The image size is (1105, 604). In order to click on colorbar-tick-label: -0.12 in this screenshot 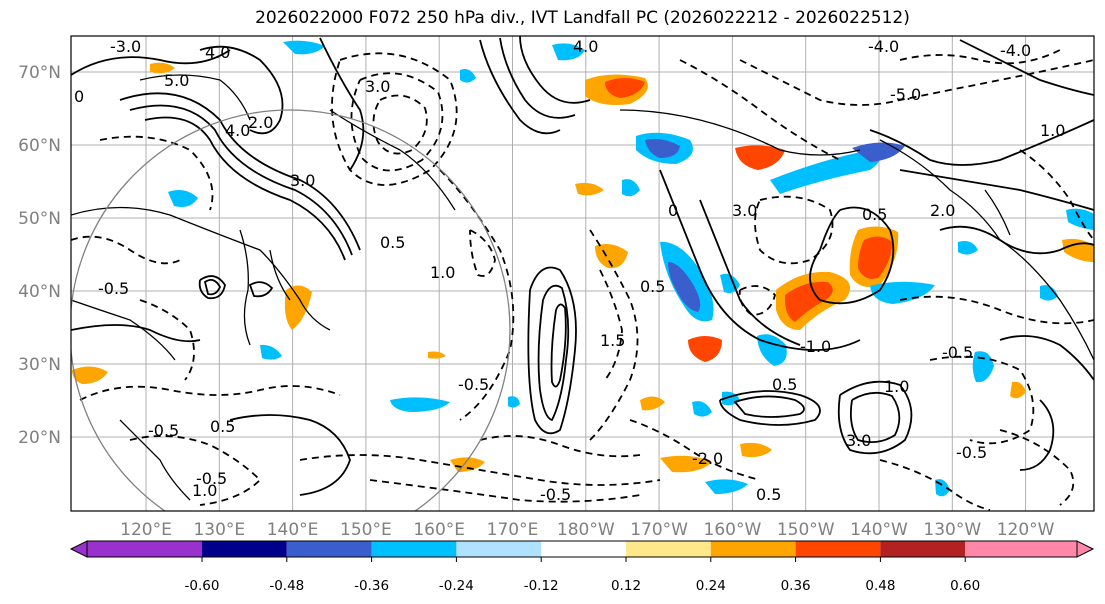, I will do `click(541, 586)`.